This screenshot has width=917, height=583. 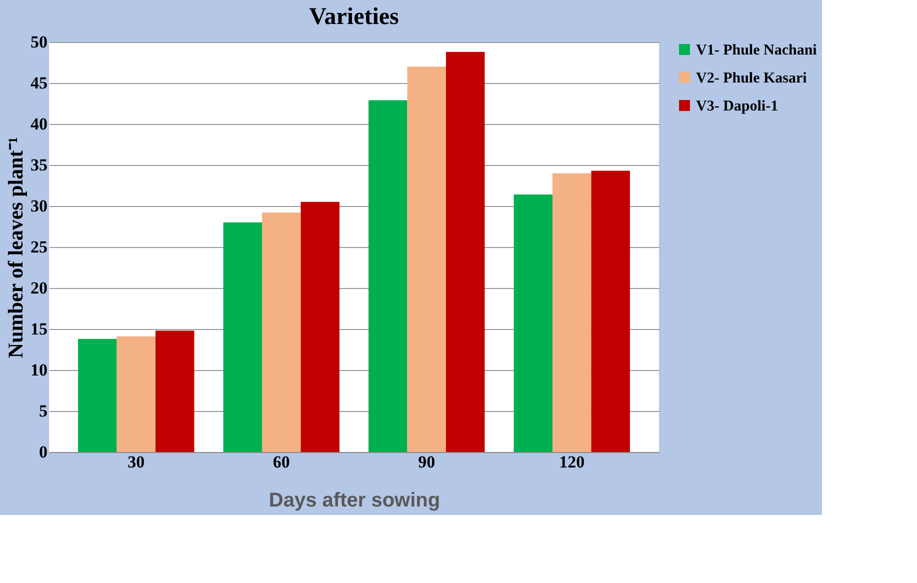 What do you see at coordinates (39, 329) in the screenshot?
I see `y-tick-label: 15` at bounding box center [39, 329].